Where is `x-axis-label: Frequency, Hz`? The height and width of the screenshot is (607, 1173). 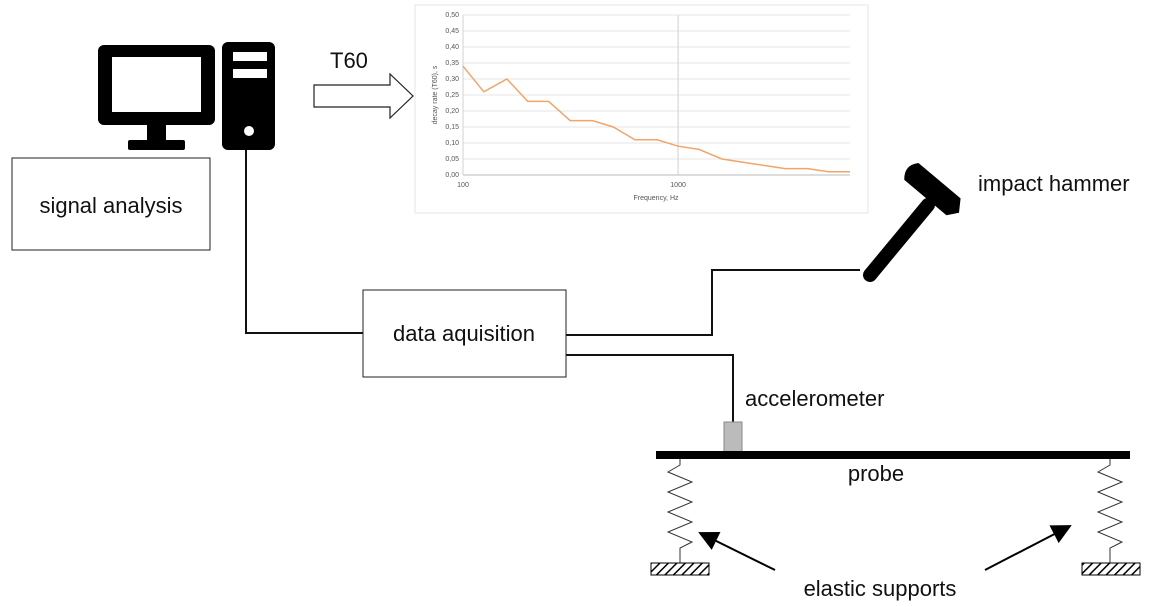 x-axis-label: Frequency, Hz is located at coordinates (656, 198).